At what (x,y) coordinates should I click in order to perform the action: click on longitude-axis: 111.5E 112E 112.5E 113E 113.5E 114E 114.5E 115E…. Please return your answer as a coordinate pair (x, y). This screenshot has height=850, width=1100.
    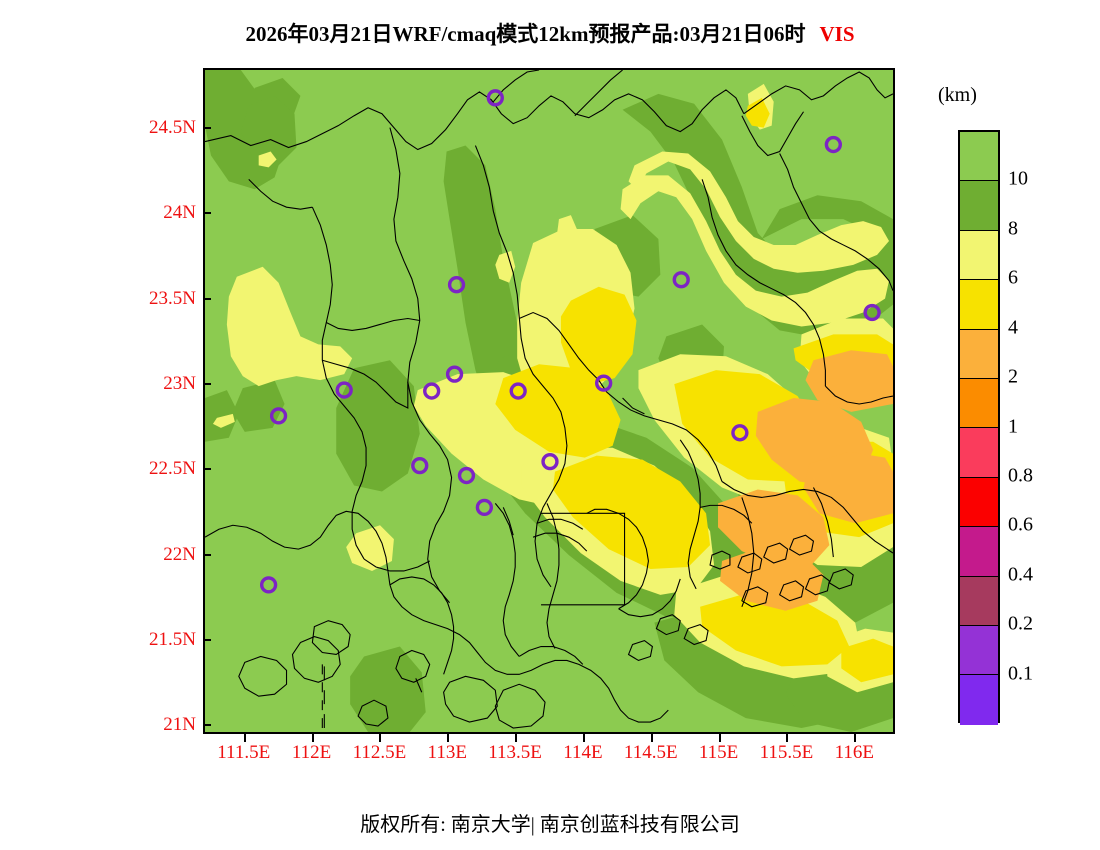
    Looking at the image, I should click on (549, 757).